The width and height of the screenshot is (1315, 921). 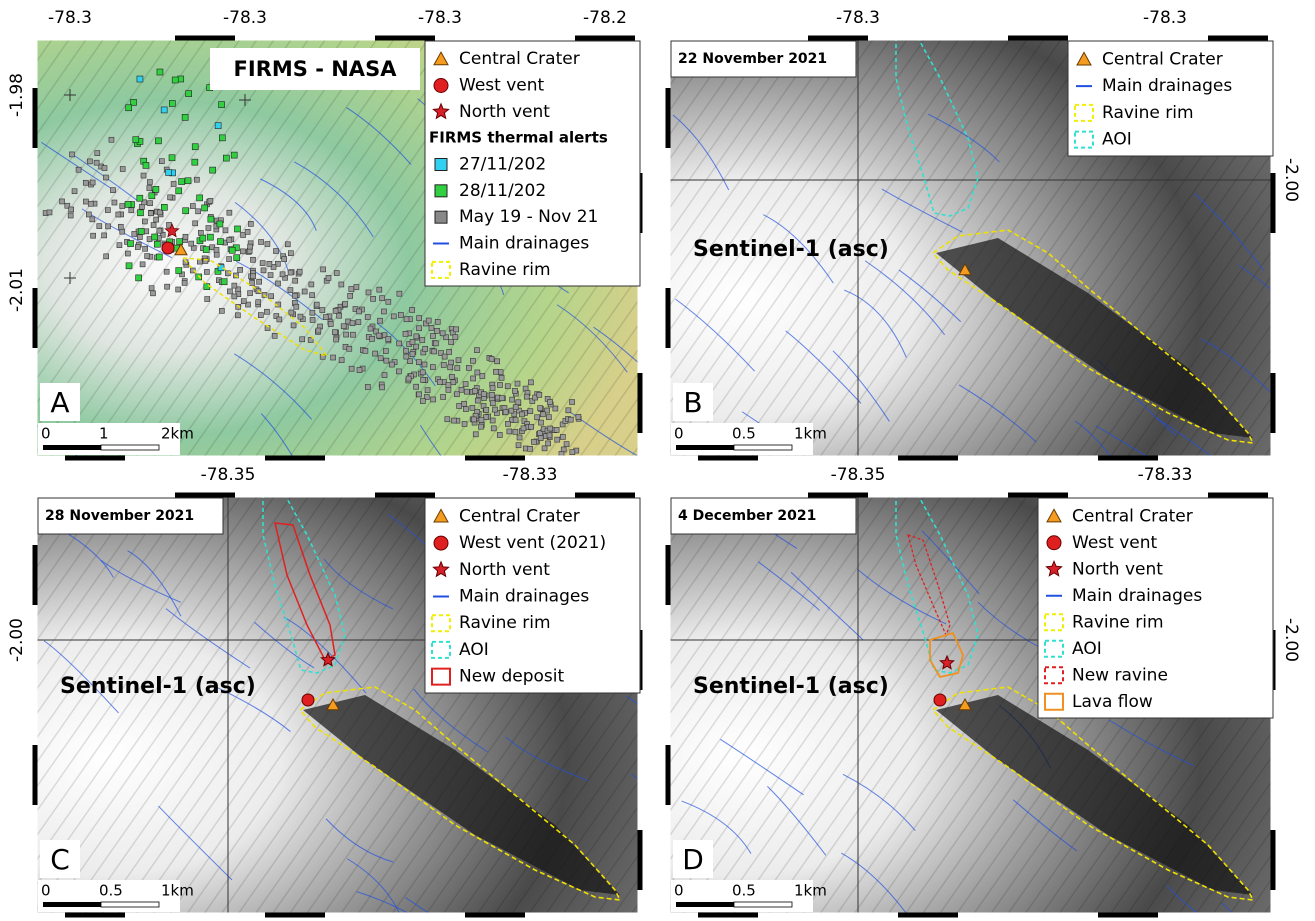 What do you see at coordinates (72, 447) in the screenshot?
I see `scale-bar-black` at bounding box center [72, 447].